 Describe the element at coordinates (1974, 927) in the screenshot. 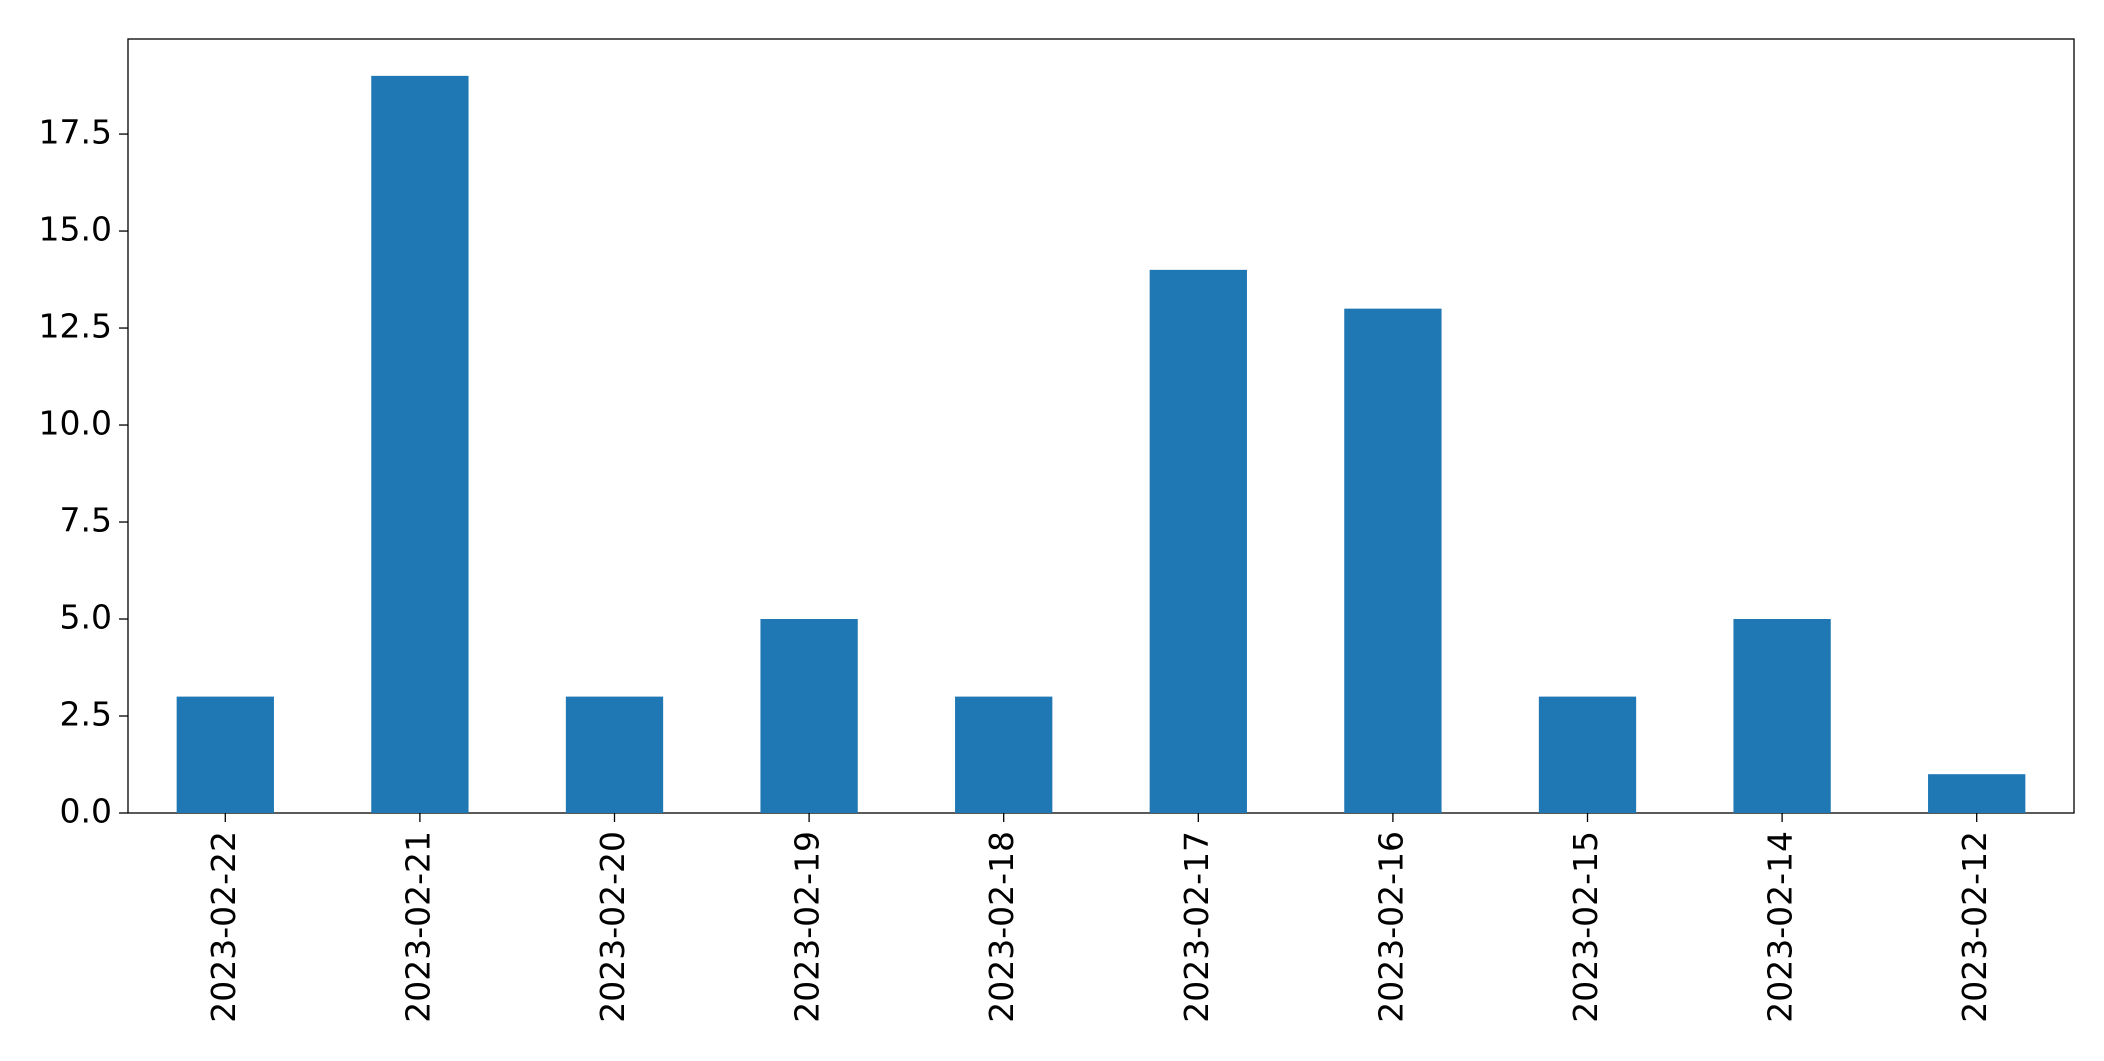

I see `x-tick-label: 2023-02-12` at that location.